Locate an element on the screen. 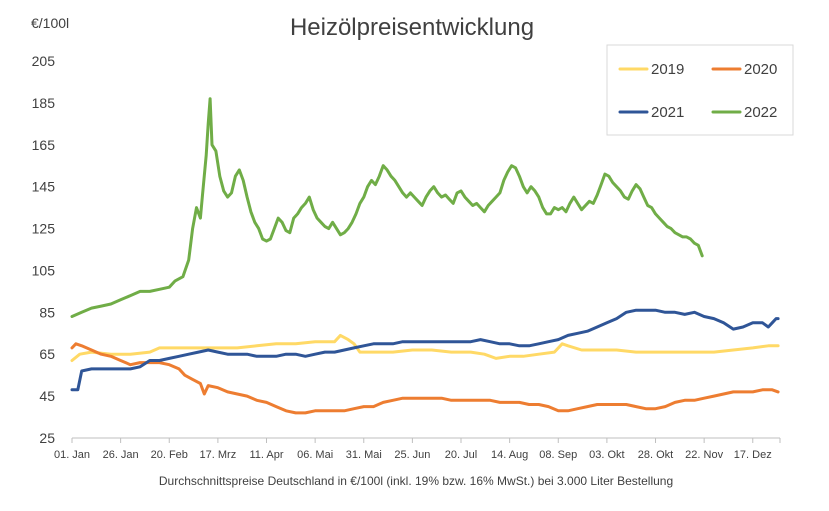 Image resolution: width=829 pixels, height=511 pixels. series-line-2019 is located at coordinates (425, 347).